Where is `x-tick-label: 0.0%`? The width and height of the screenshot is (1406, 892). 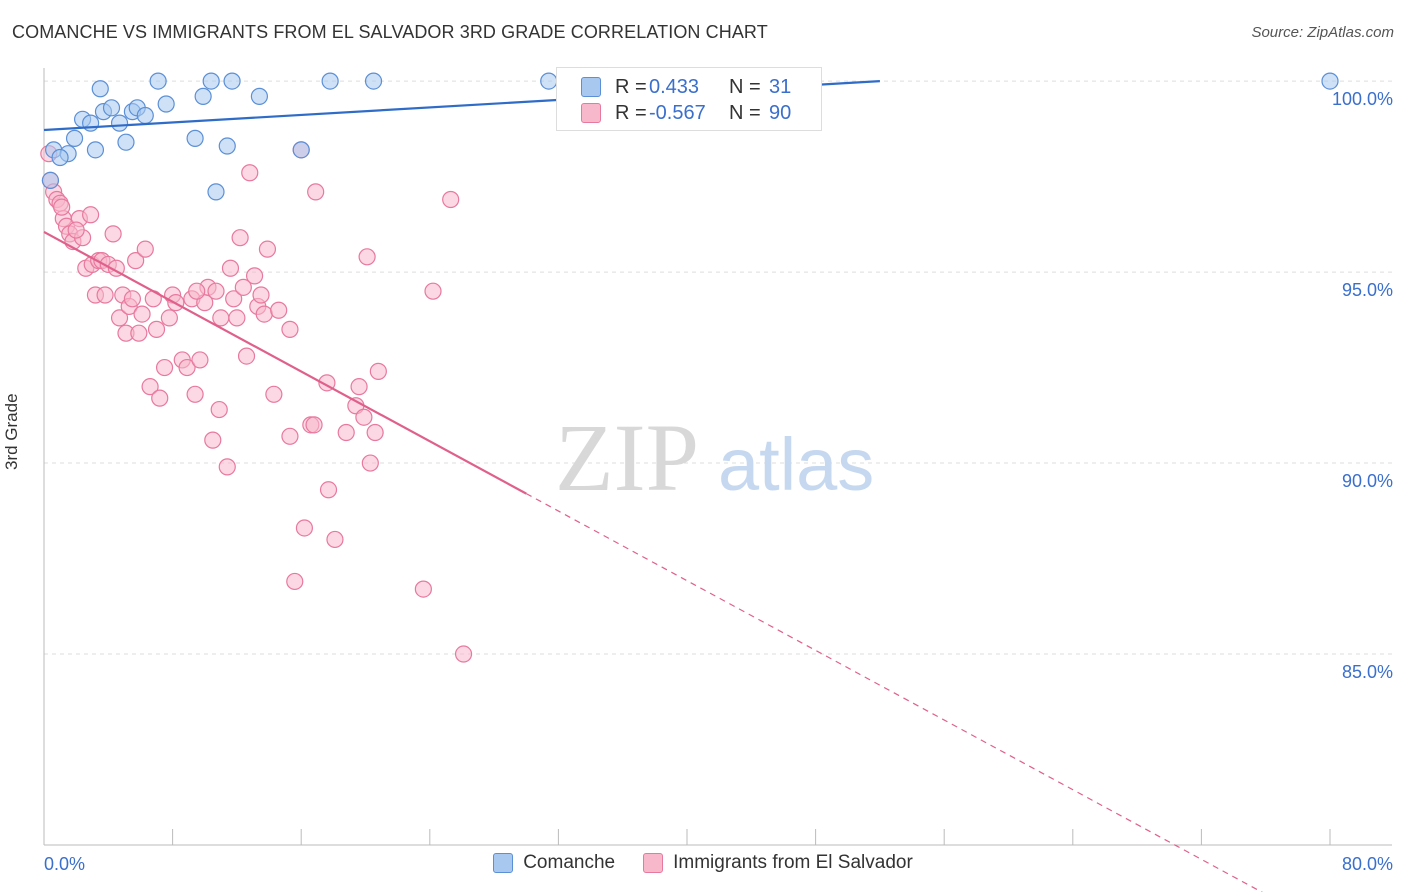
x-tick-label: 0.0% is located at coordinates (64, 864).